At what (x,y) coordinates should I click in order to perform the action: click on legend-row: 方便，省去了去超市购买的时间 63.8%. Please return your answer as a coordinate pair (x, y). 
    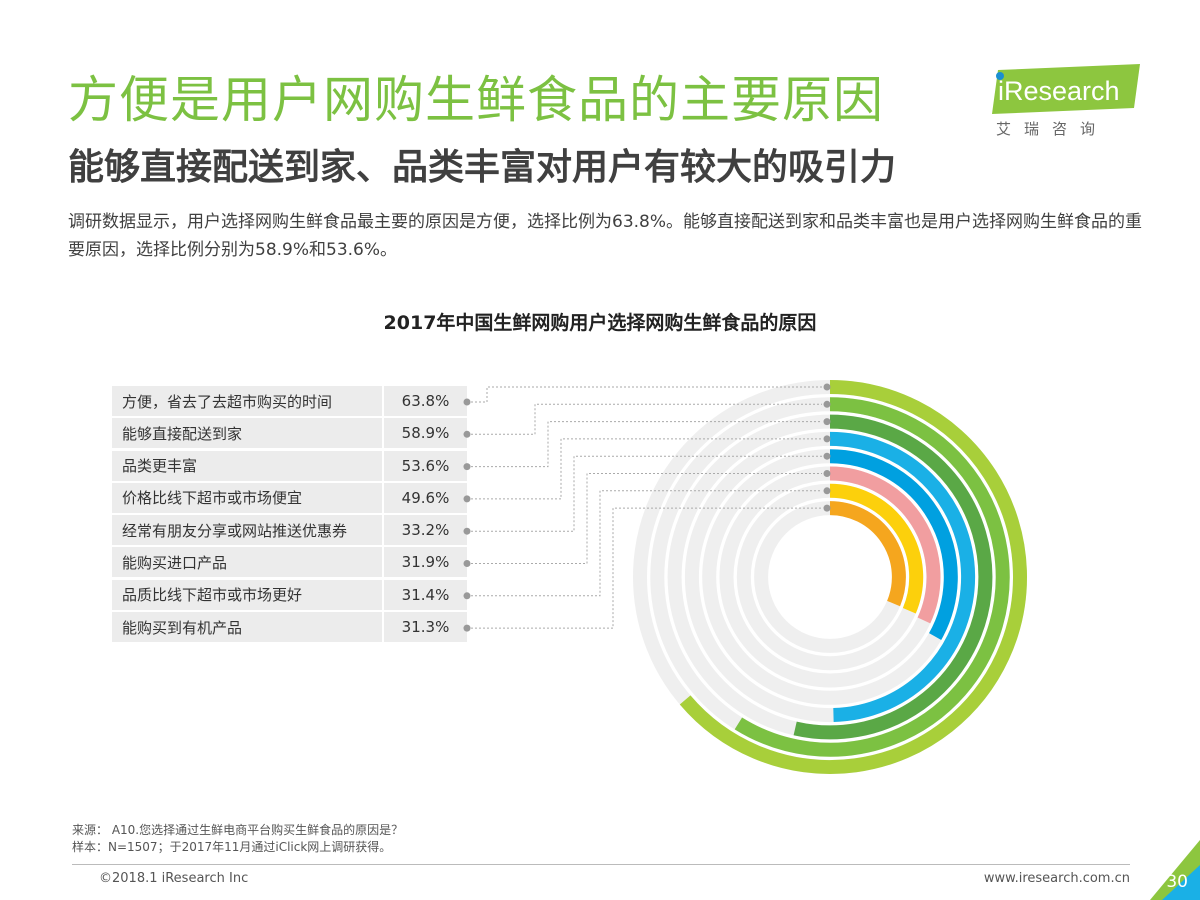
    Looking at the image, I should click on (289, 401).